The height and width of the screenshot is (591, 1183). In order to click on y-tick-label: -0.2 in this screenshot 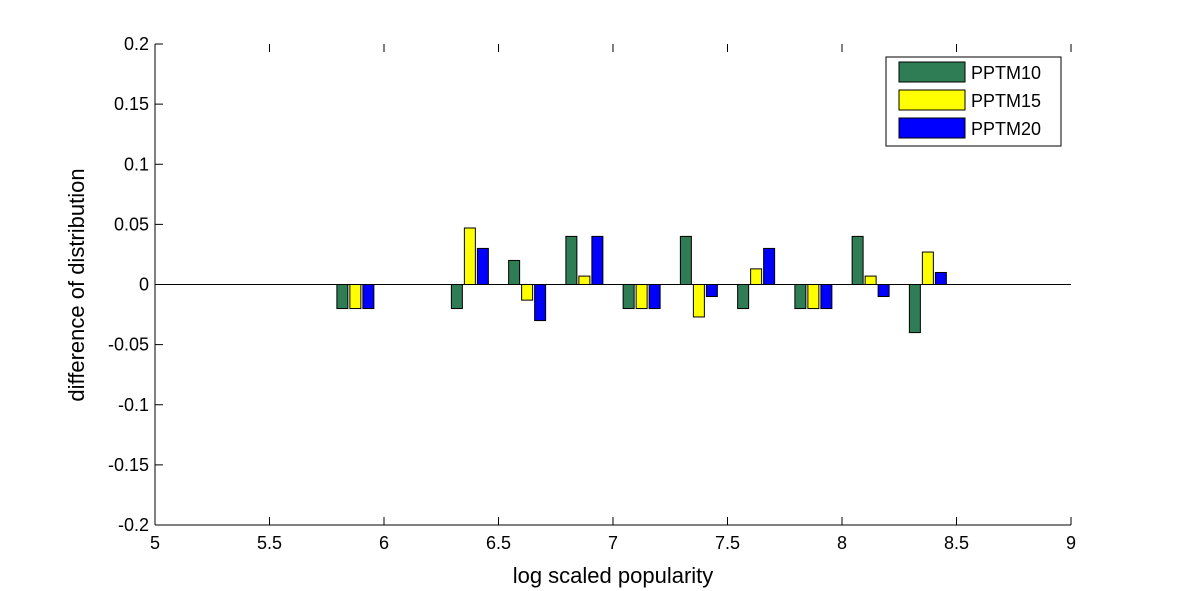, I will do `click(133, 525)`.